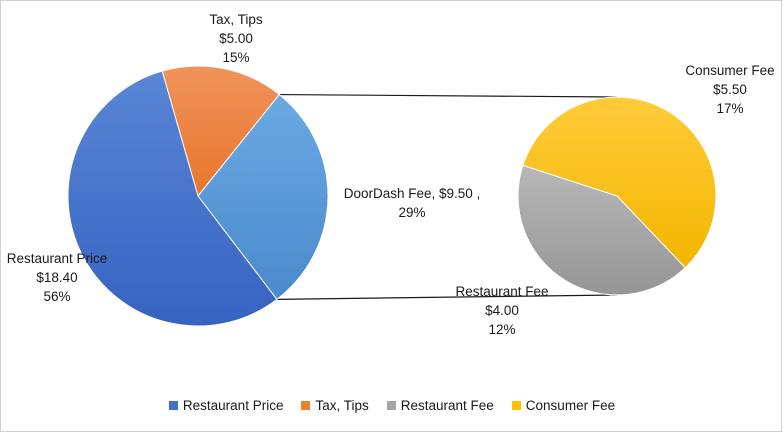  What do you see at coordinates (221, 131) in the screenshot?
I see `main-pie-slice-tax-tips` at bounding box center [221, 131].